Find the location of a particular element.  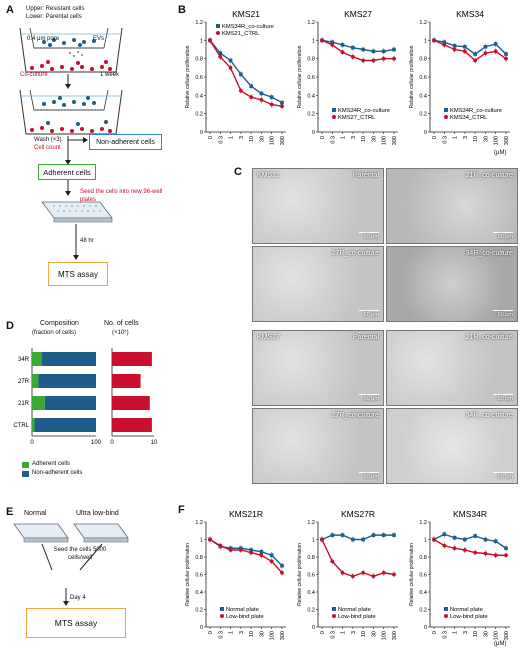

upper-text: Upper: Resistant cells is located at coordinates (55, 9).